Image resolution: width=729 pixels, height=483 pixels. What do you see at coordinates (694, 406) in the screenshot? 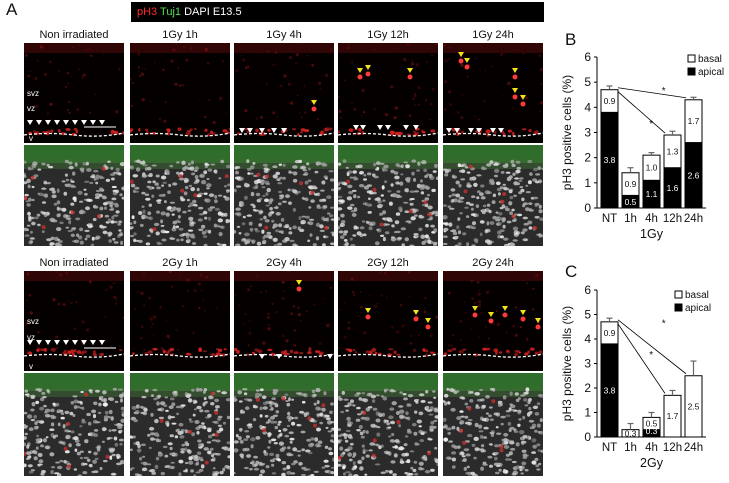
I see `data-label-basal: 2.5` at bounding box center [694, 406].